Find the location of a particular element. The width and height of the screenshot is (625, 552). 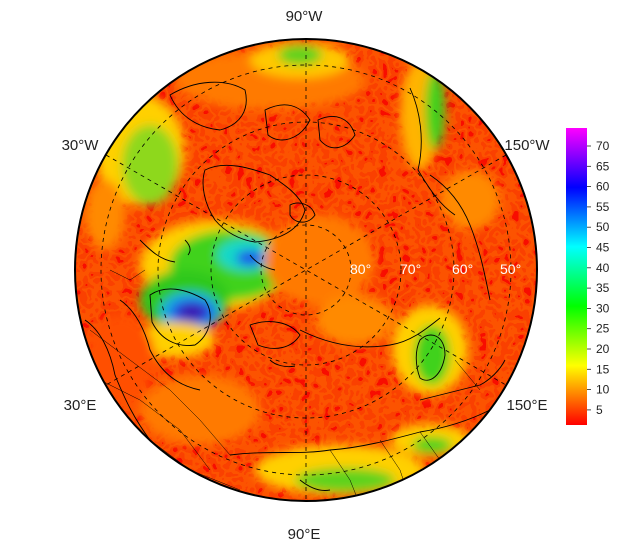

colorbar-tick-label: 40 is located at coordinates (603, 268).